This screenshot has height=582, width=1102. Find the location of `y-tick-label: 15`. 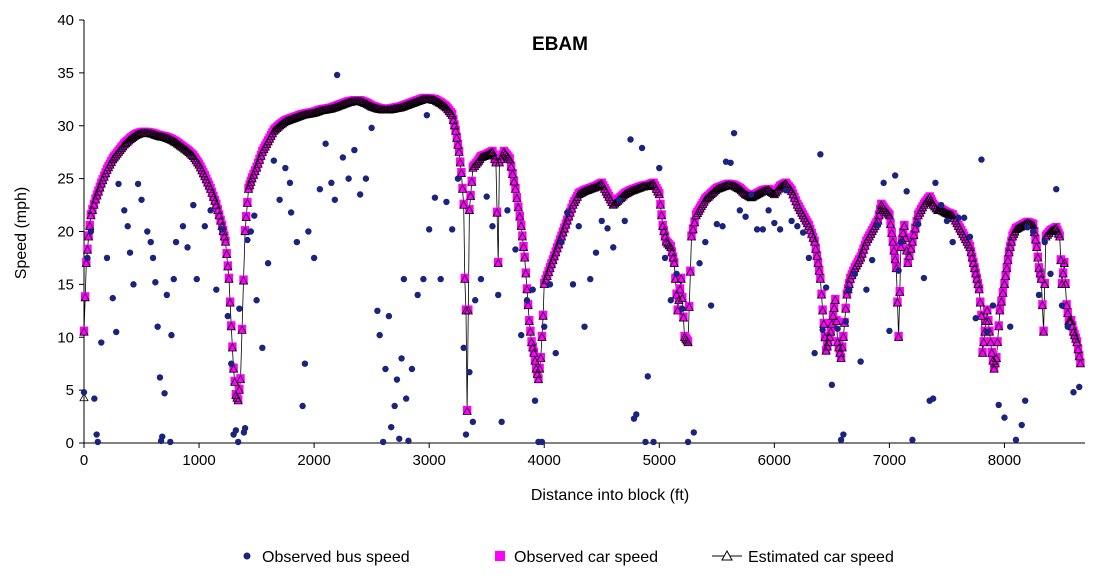

y-tick-label: 15 is located at coordinates (65, 284).